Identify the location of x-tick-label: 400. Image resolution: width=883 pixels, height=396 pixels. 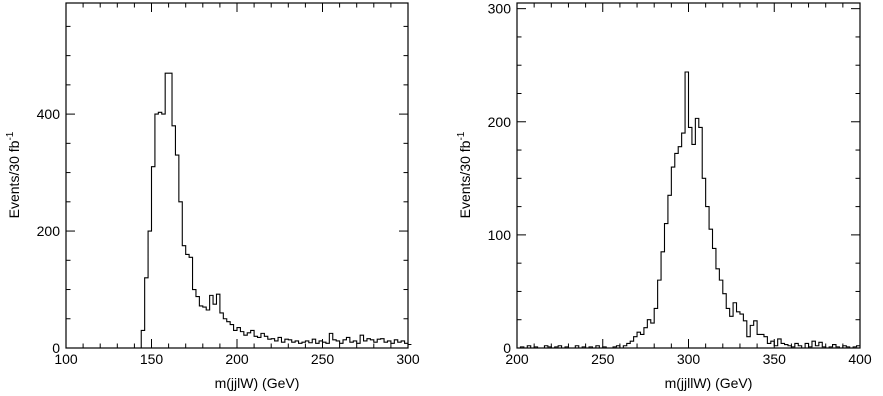
(860, 359).